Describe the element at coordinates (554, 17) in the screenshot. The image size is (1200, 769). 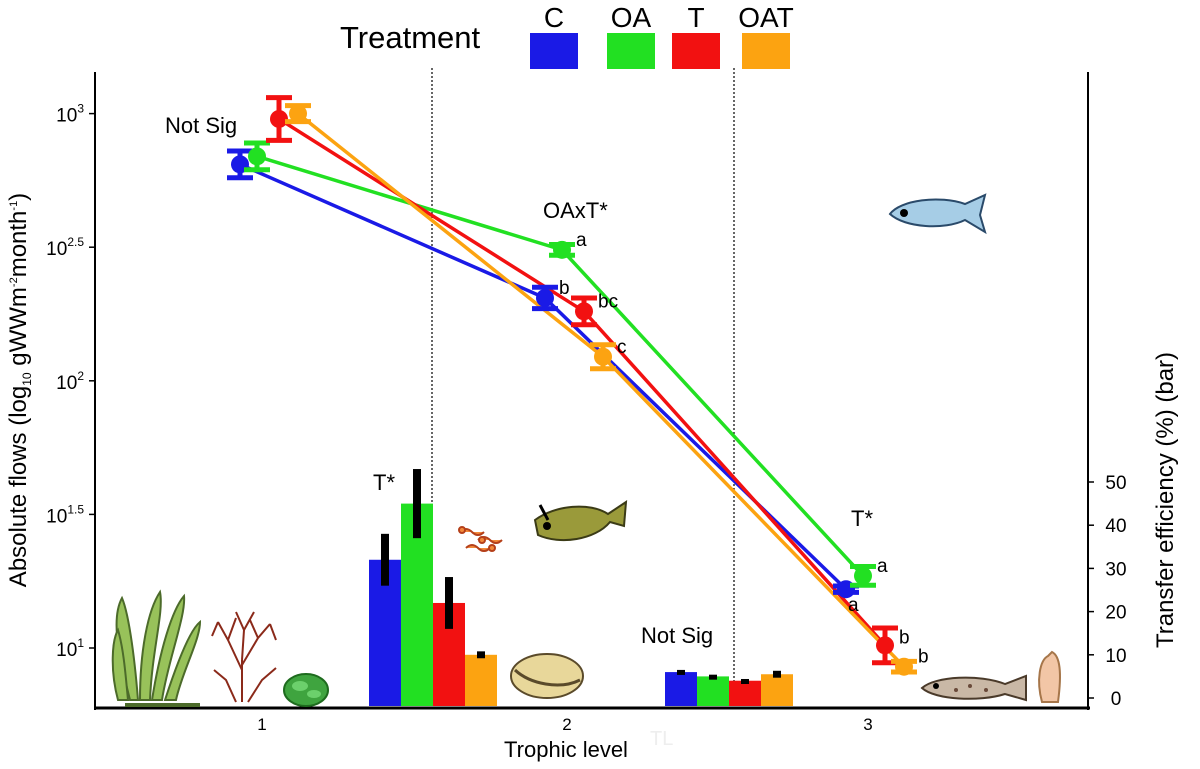
I see `legend-label-c: C` at that location.